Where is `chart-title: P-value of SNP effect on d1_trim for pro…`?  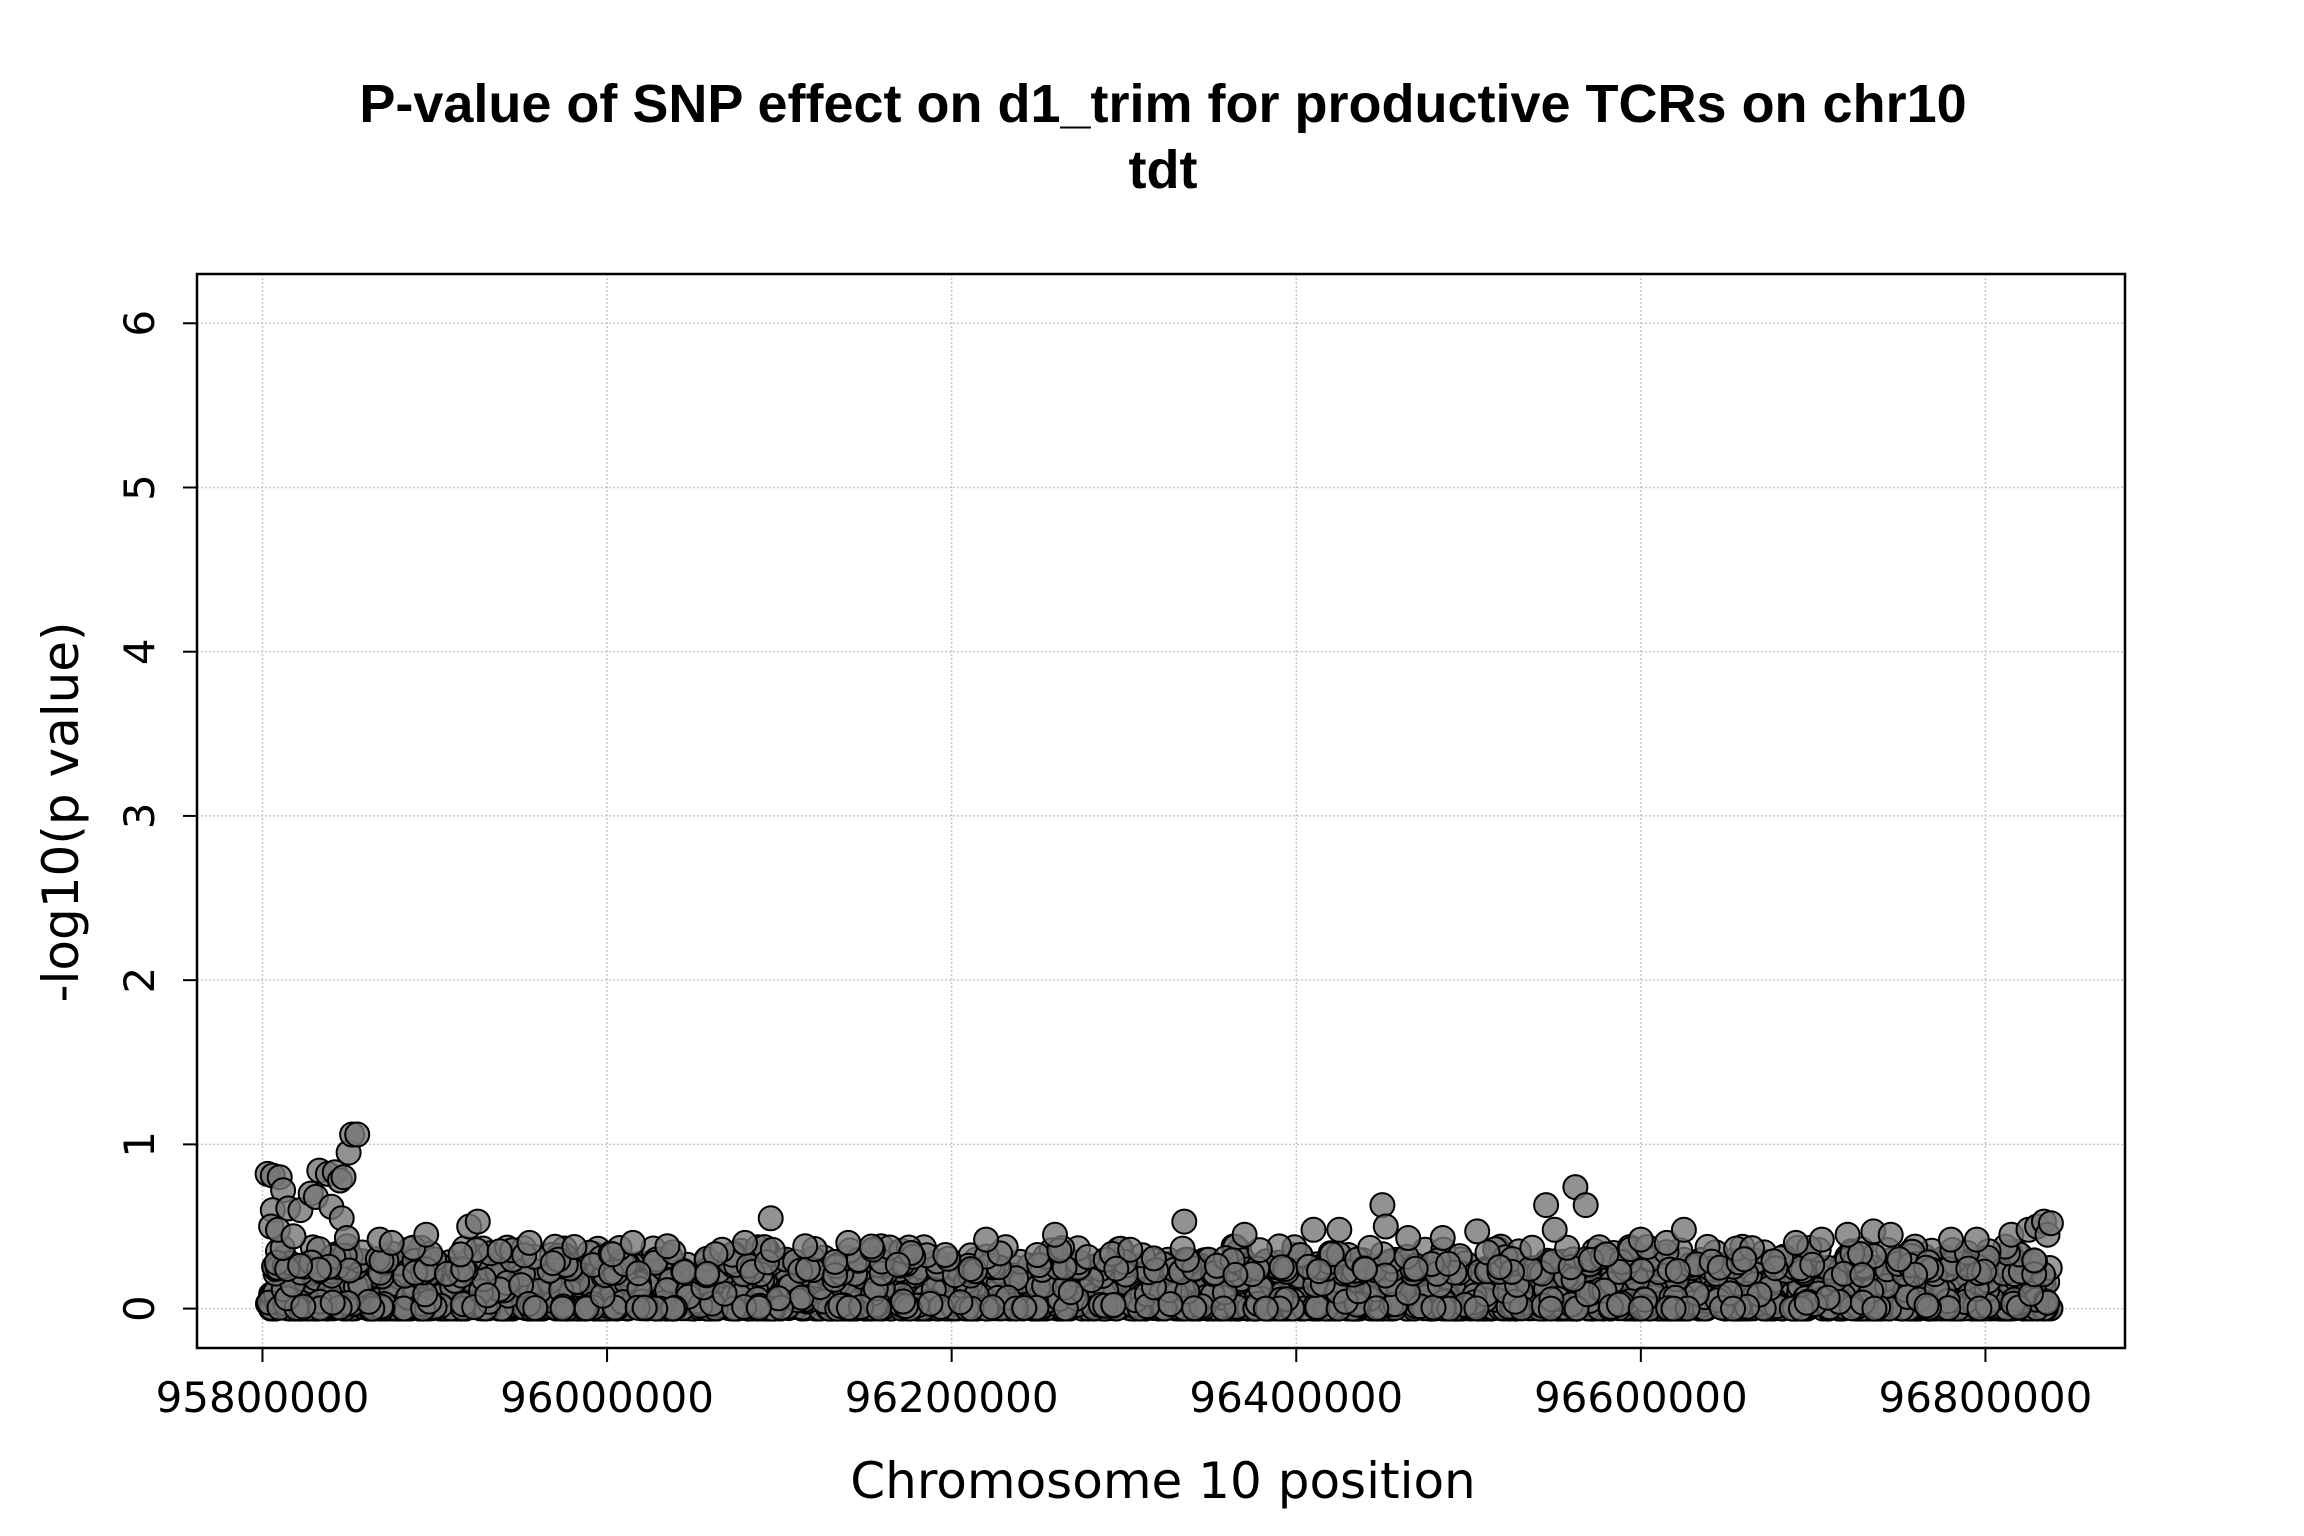 chart-title: P-value of SNP effect on d1_trim for pro… is located at coordinates (1162, 104).